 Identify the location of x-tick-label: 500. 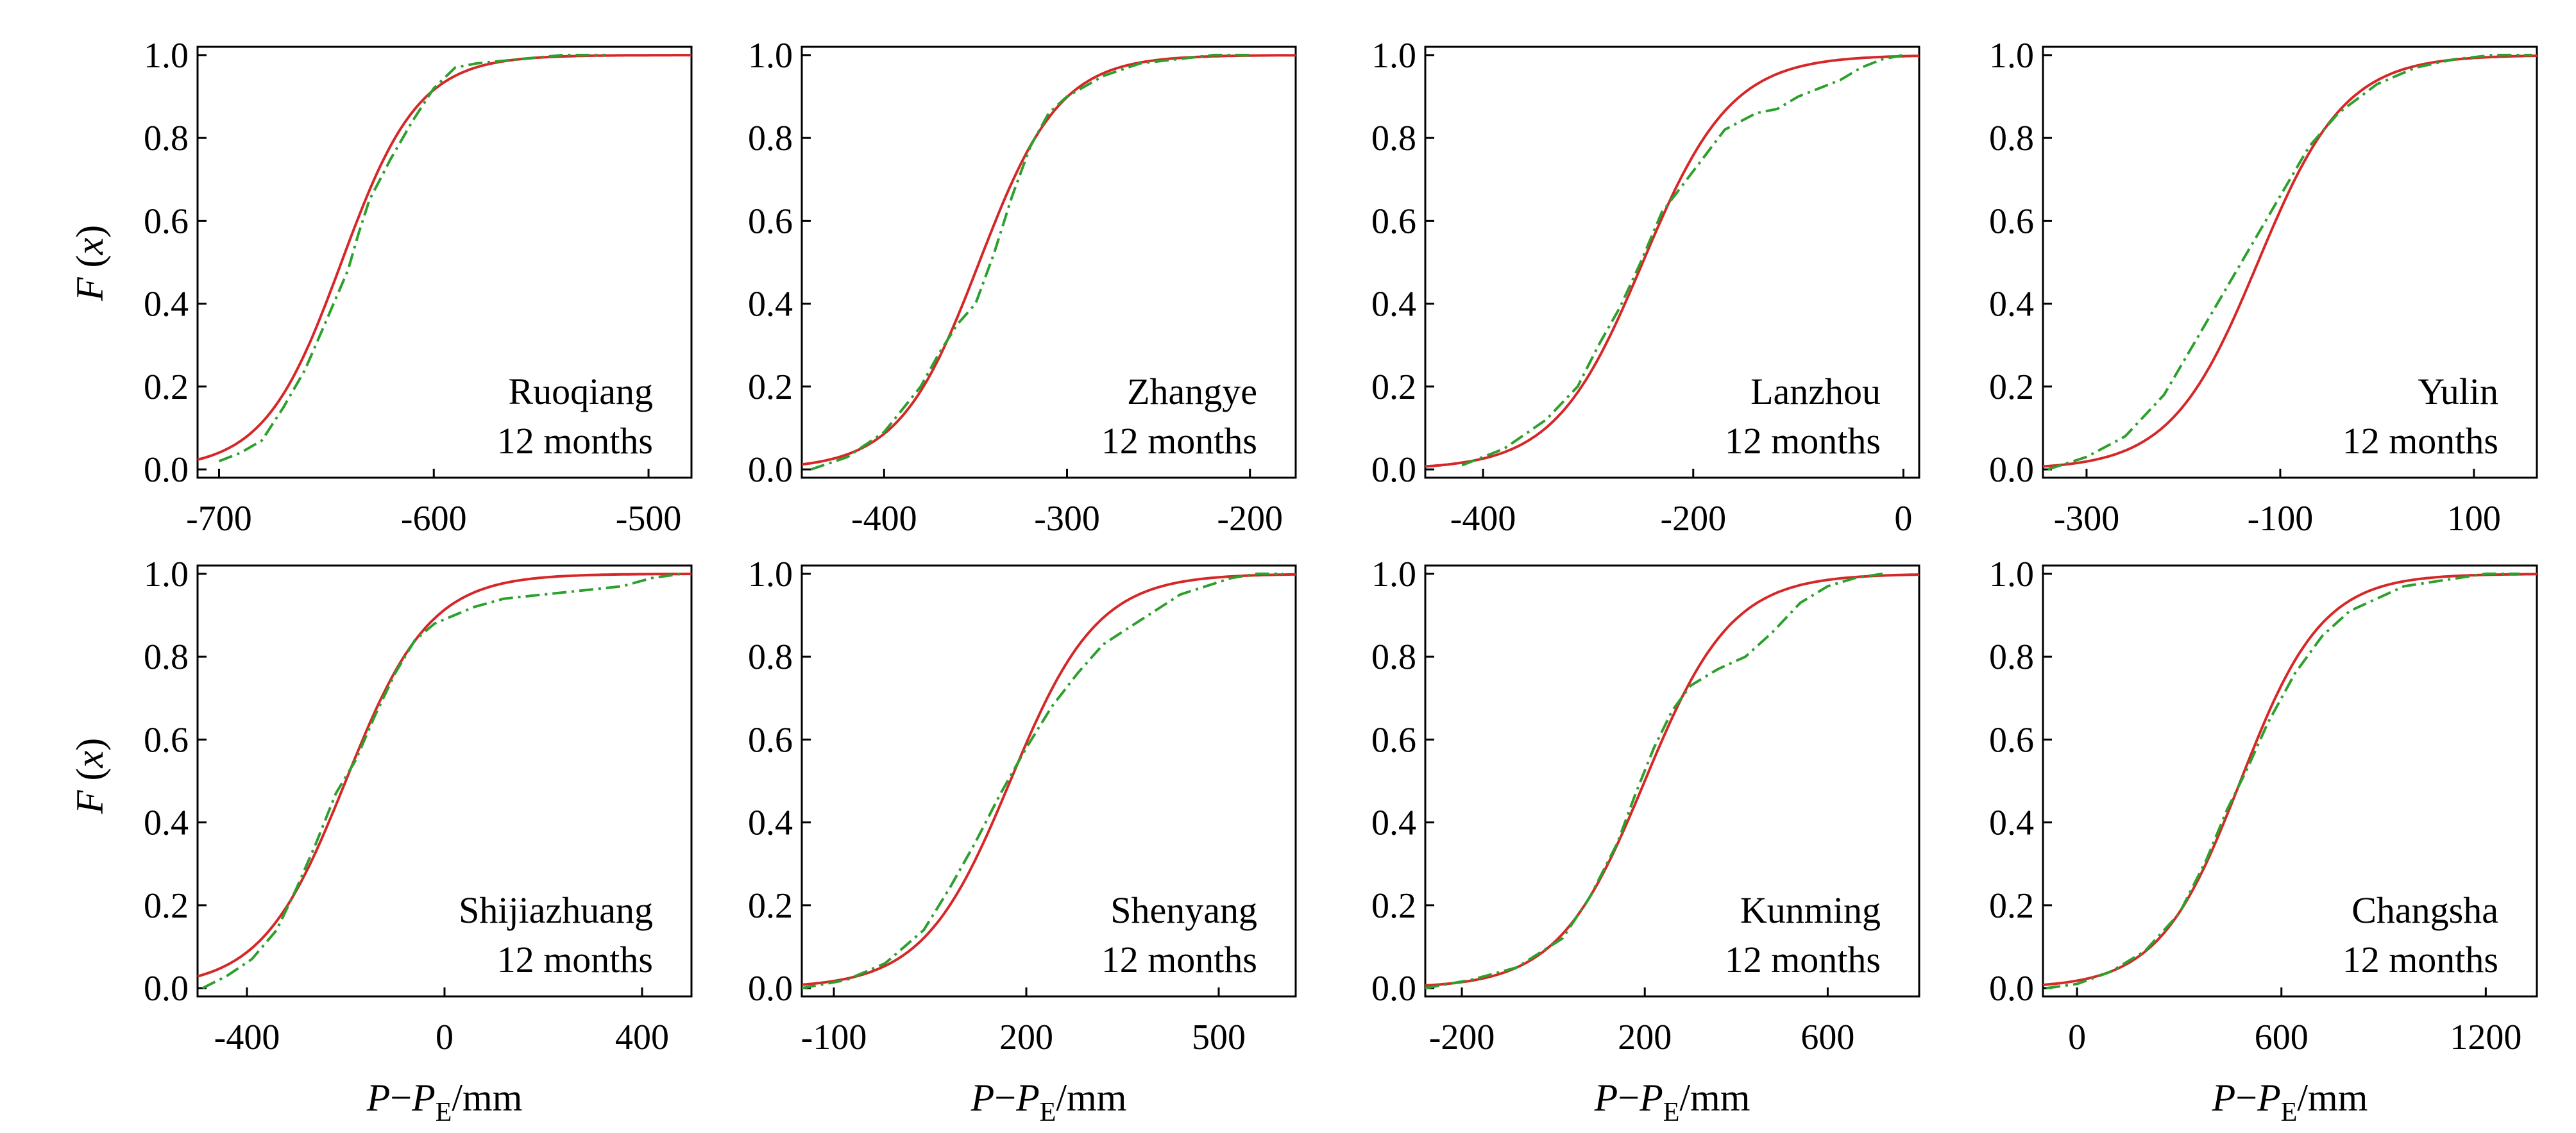
(1219, 1037).